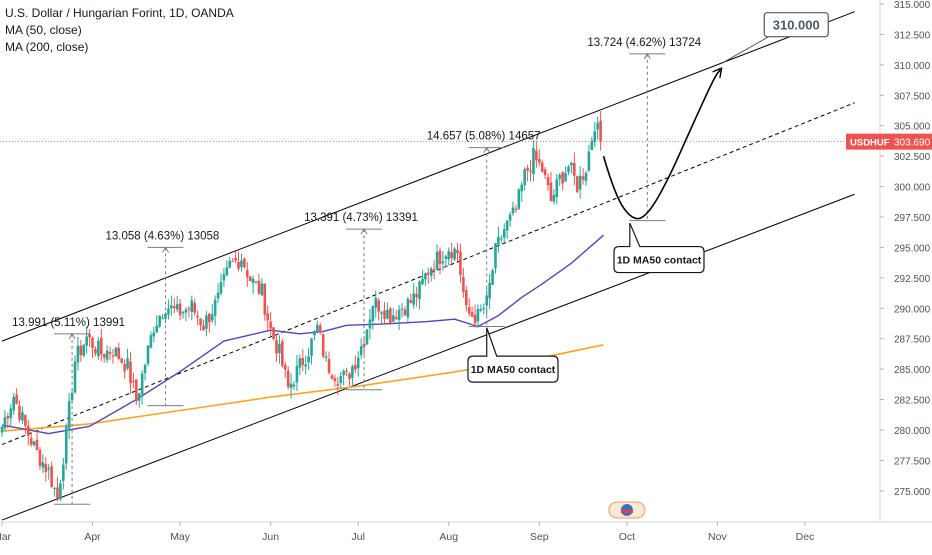  What do you see at coordinates (912, 401) in the screenshot?
I see `y-tick-label: 282.500` at bounding box center [912, 401].